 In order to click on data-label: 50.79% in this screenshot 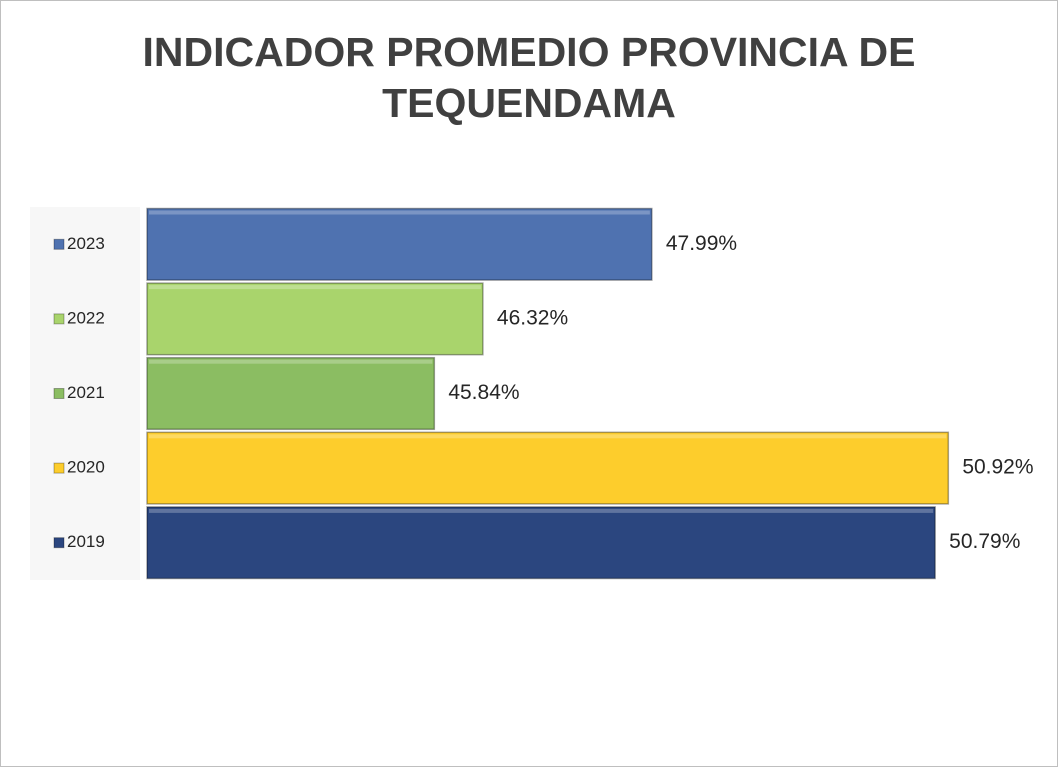, I will do `click(984, 541)`.